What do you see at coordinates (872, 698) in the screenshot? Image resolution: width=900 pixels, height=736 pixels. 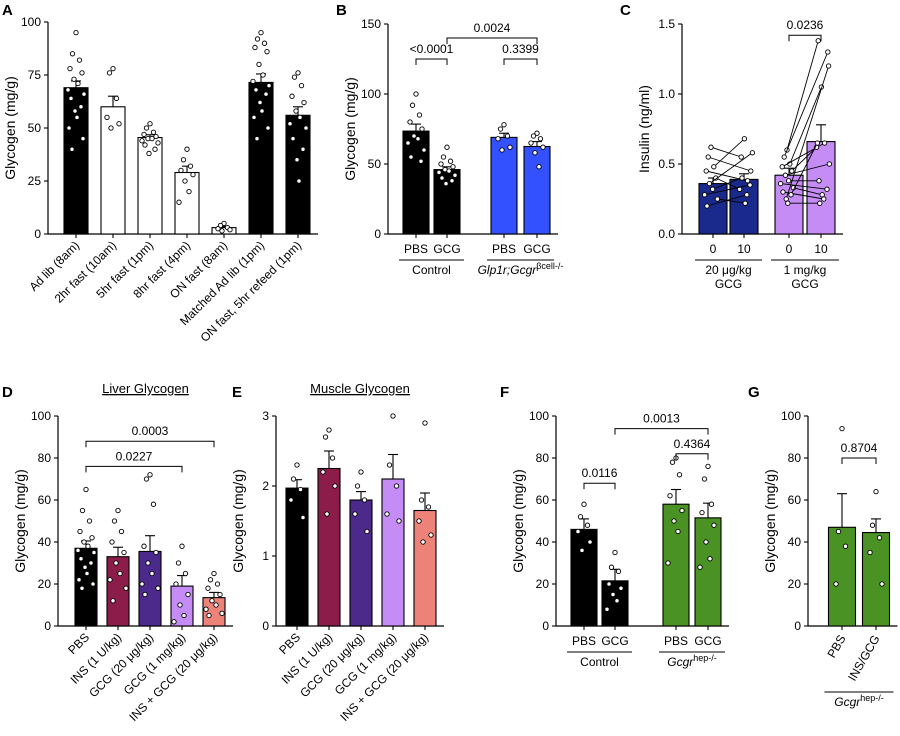 I see `group-label-superscript: hep-/-` at bounding box center [872, 698].